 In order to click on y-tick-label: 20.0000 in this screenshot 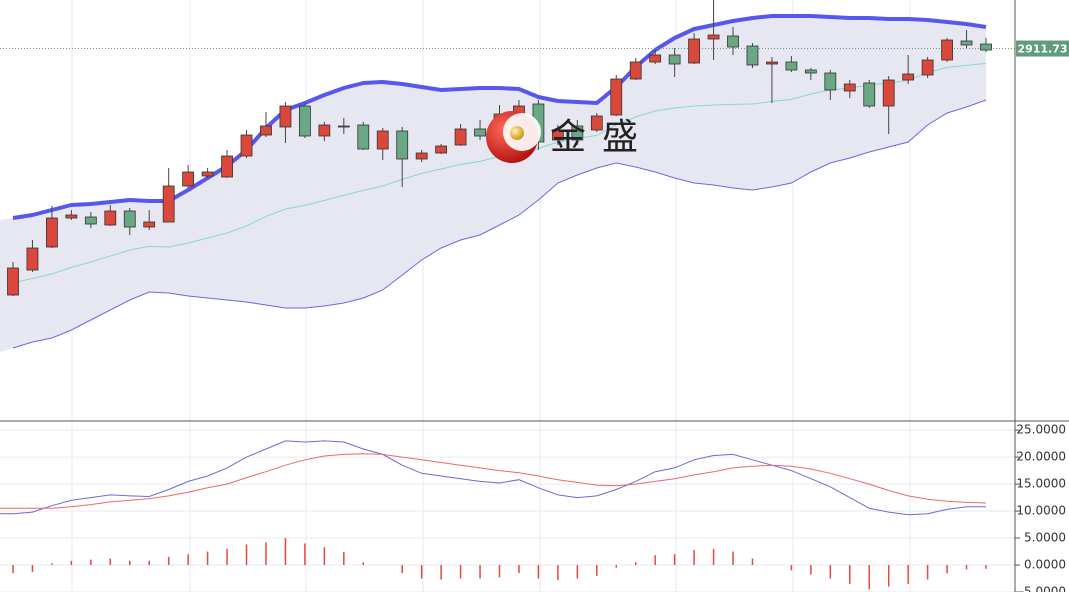, I will do `click(1041, 457)`.